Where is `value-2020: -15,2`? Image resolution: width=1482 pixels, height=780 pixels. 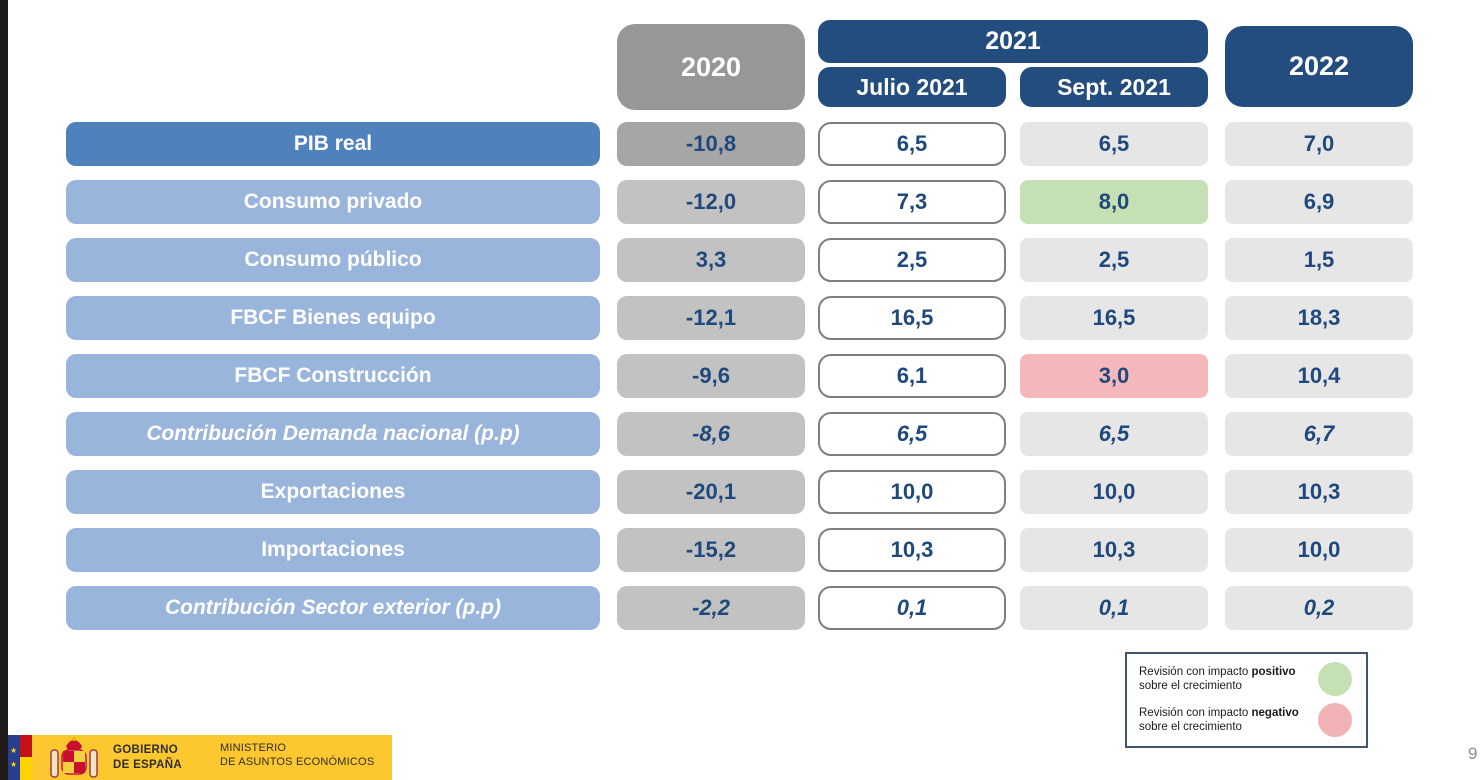 value-2020: -15,2 is located at coordinates (711, 550).